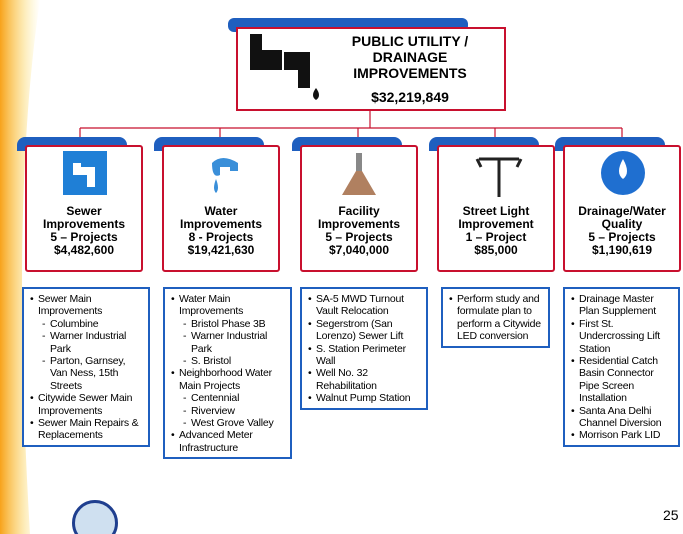  Describe the element at coordinates (359, 250) in the screenshot. I see `category-amount: $7,040,000` at that location.